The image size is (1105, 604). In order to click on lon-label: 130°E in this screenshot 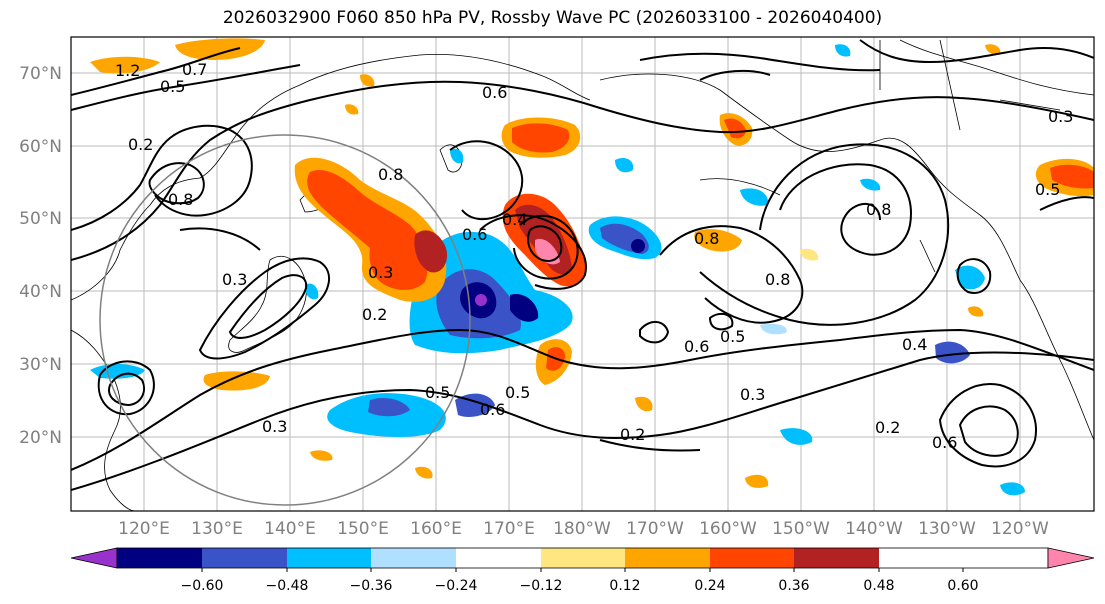, I will do `click(217, 529)`.